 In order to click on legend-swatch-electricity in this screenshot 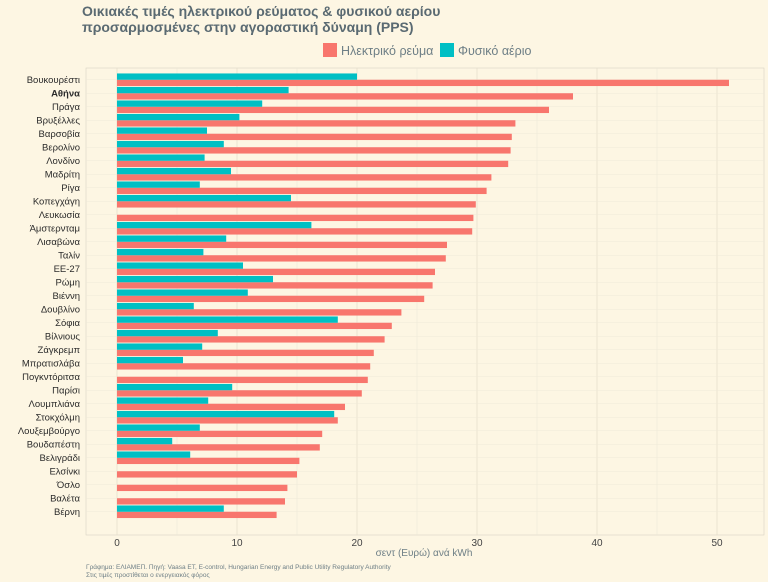, I will do `click(330, 50)`.